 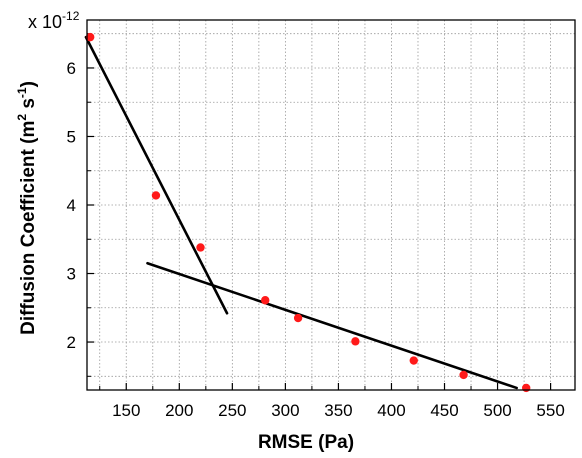 I want to click on y-axis-title: Diffusion Coefficient (m2 s-1), so click(x=27, y=208).